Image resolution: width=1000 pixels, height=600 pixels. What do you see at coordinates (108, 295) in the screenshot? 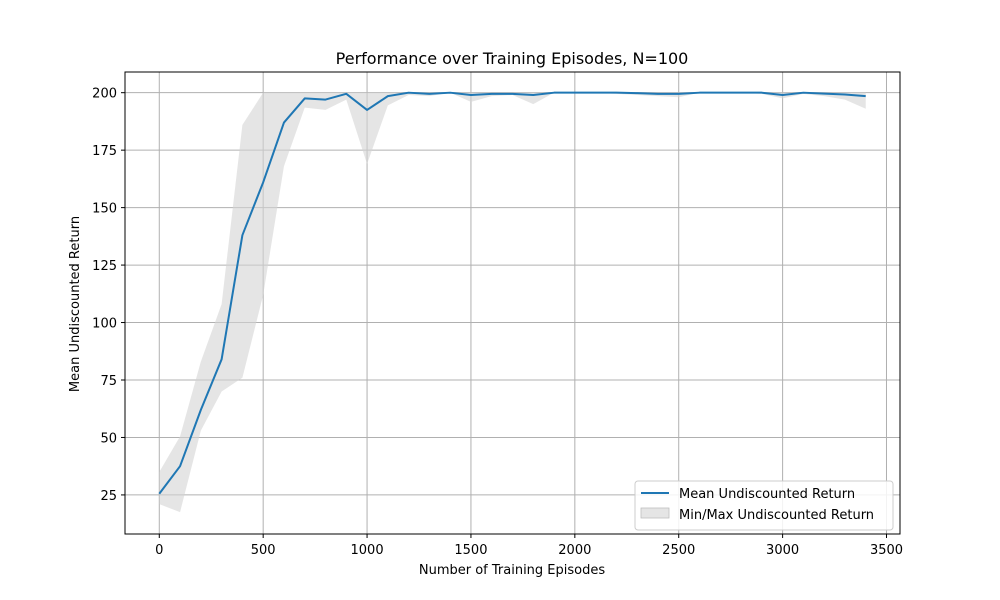
I see `y-axis-ticks: 25 50 75 100 125 150 175 200` at bounding box center [108, 295].